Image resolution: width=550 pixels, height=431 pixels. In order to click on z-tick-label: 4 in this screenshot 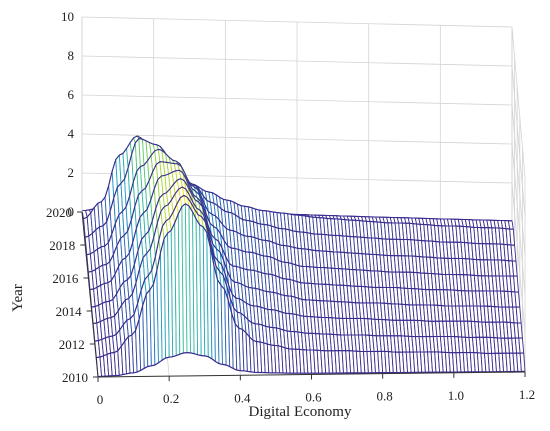, I will do `click(71, 133)`.